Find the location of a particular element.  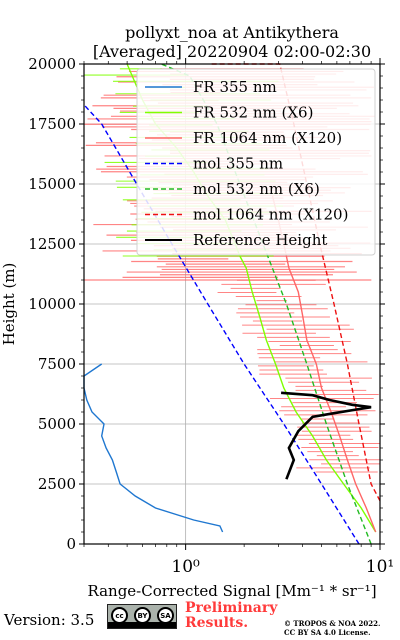

preliminary-notice: Preliminary Results. is located at coordinates (231, 616).